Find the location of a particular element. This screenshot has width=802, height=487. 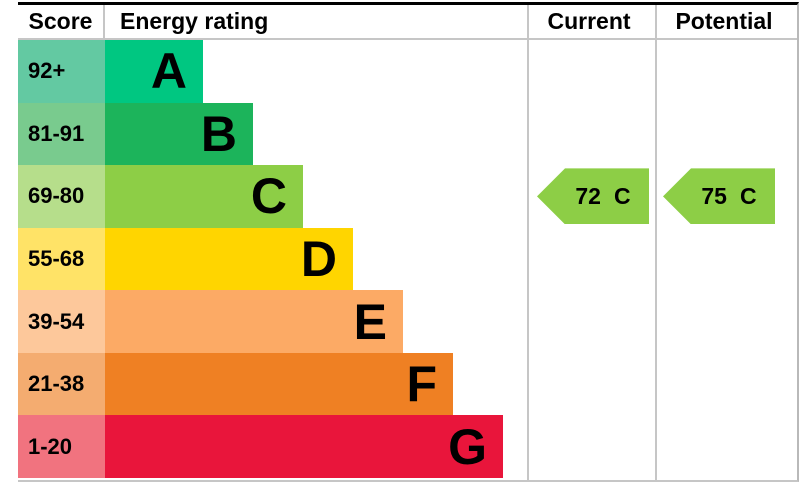

band-row-b: 81-91 B is located at coordinates (407, 134).